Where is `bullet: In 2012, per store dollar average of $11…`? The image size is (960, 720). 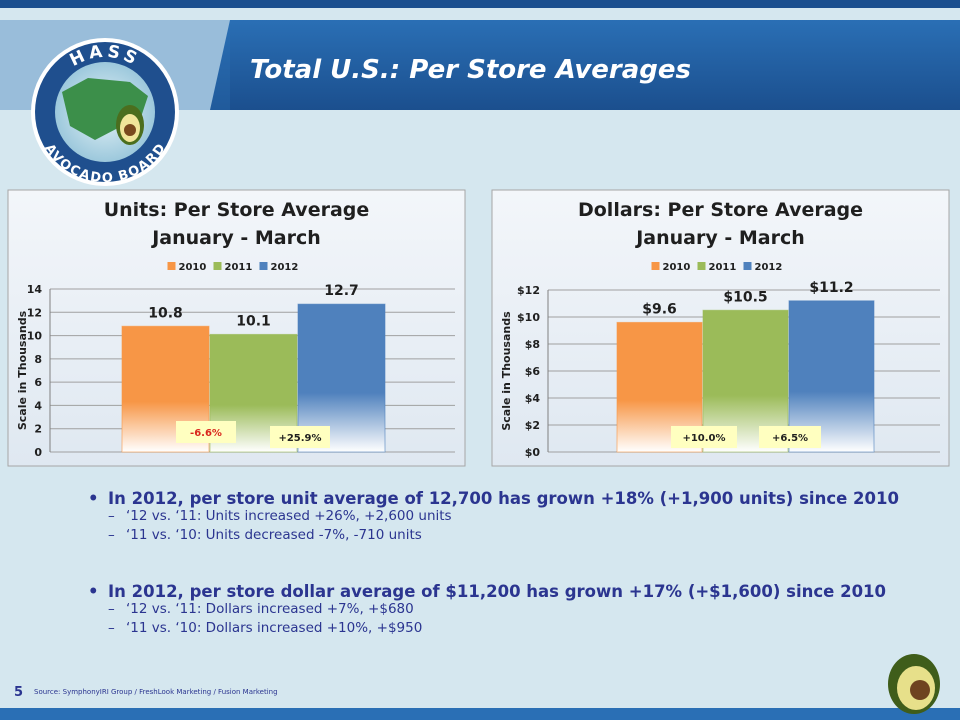 bullet: In 2012, per store dollar average of $11… is located at coordinates (496, 610).